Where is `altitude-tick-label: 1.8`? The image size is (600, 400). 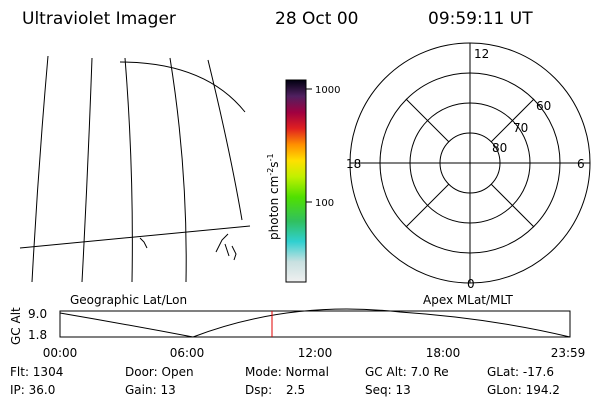
altitude-tick-label: 1.8 is located at coordinates (37, 335).